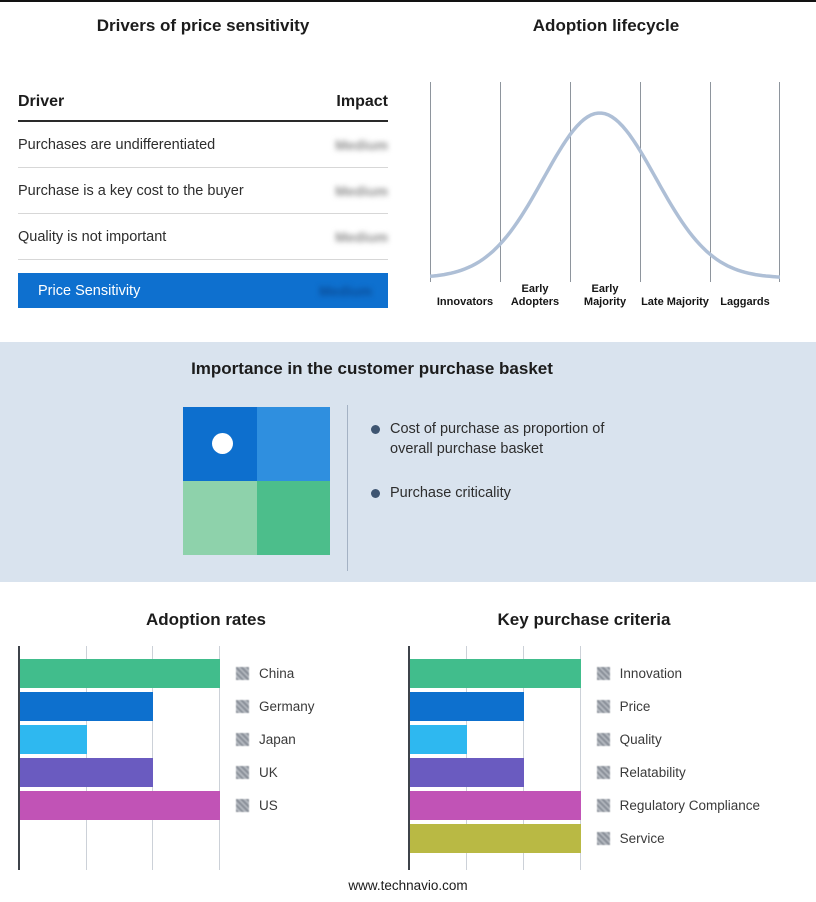  I want to click on quadrant-tl, so click(220, 444).